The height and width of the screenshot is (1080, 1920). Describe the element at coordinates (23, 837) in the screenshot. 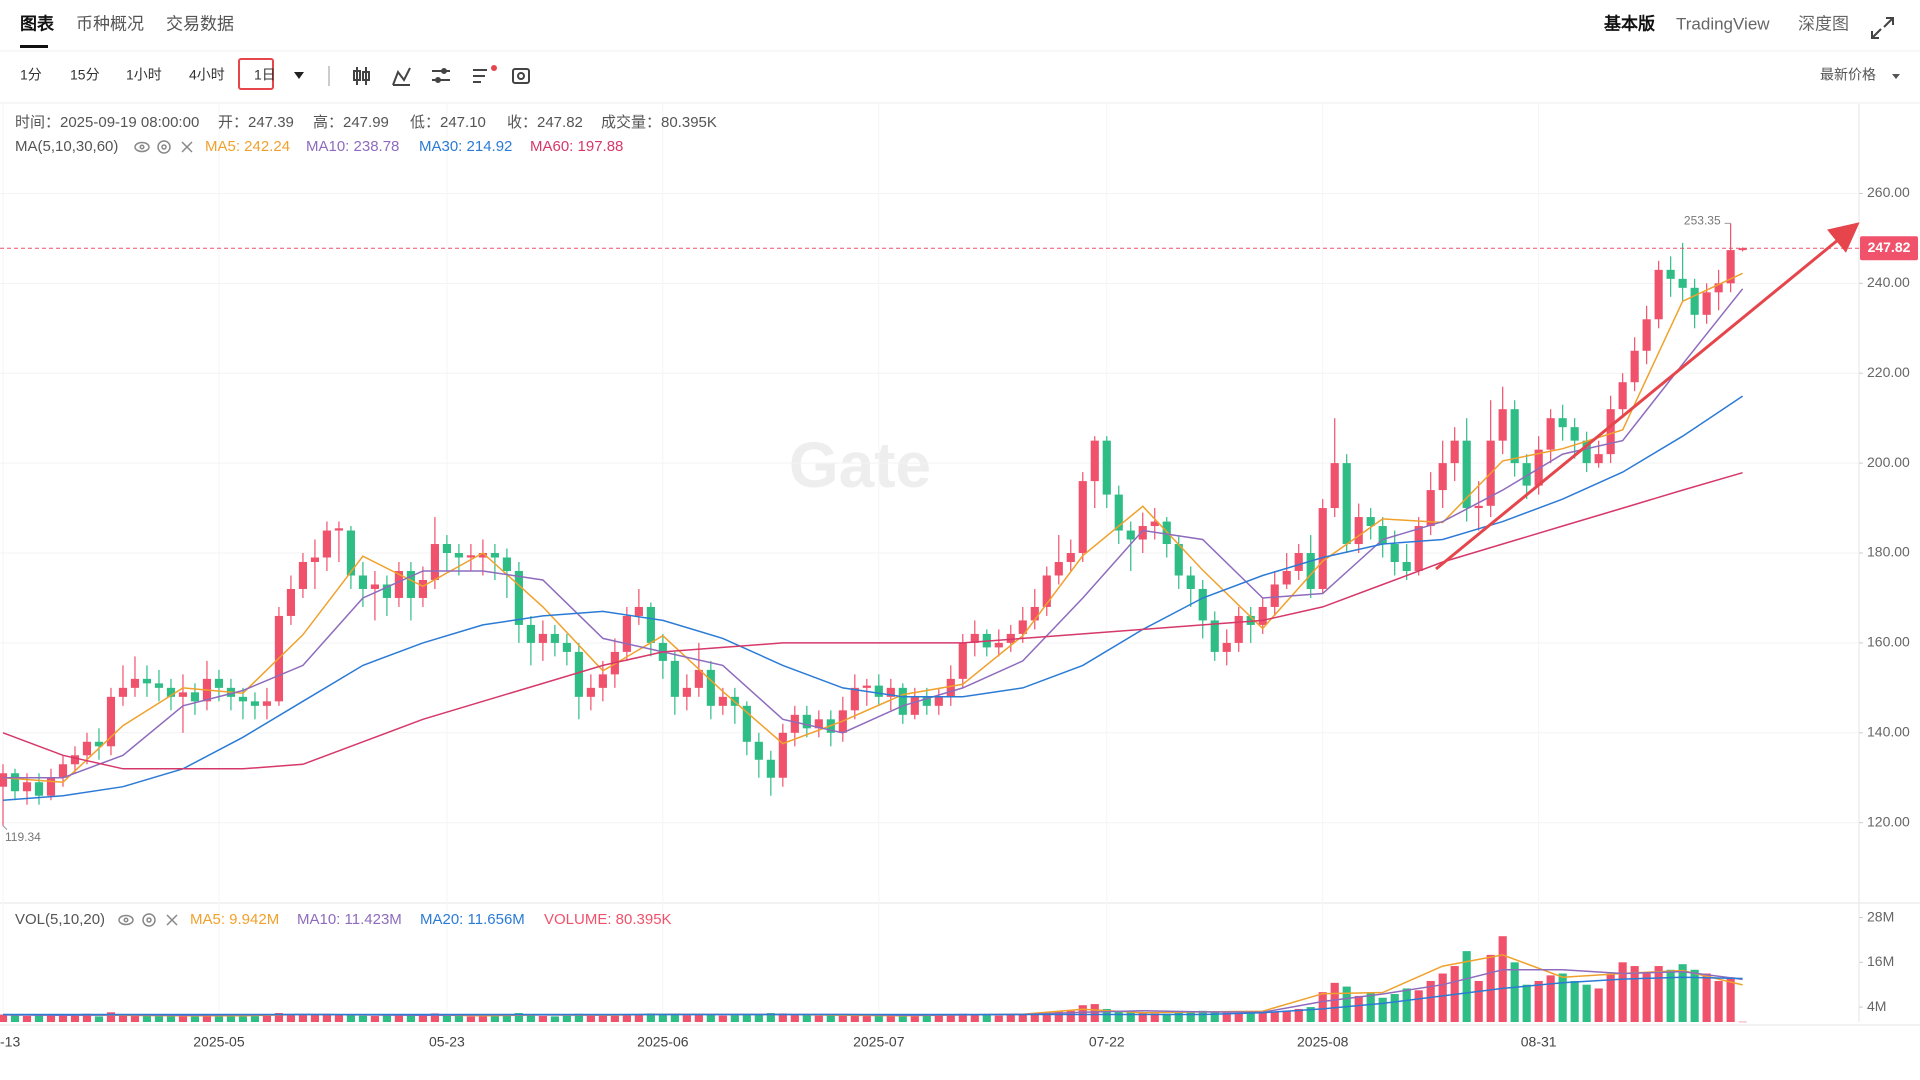

I see `low-marker: 119.34` at that location.